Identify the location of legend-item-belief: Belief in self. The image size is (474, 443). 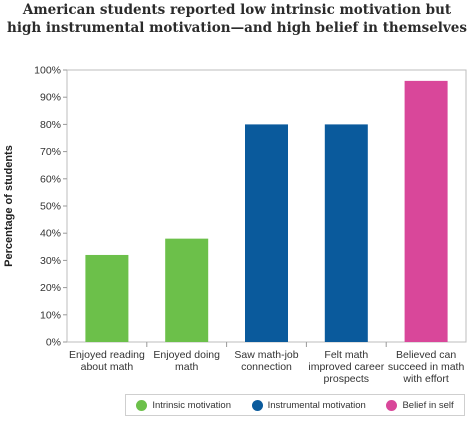
(420, 405).